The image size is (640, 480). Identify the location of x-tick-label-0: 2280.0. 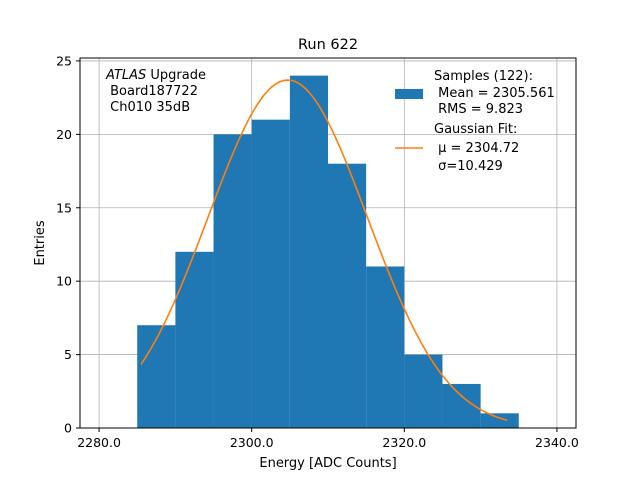
(99, 442).